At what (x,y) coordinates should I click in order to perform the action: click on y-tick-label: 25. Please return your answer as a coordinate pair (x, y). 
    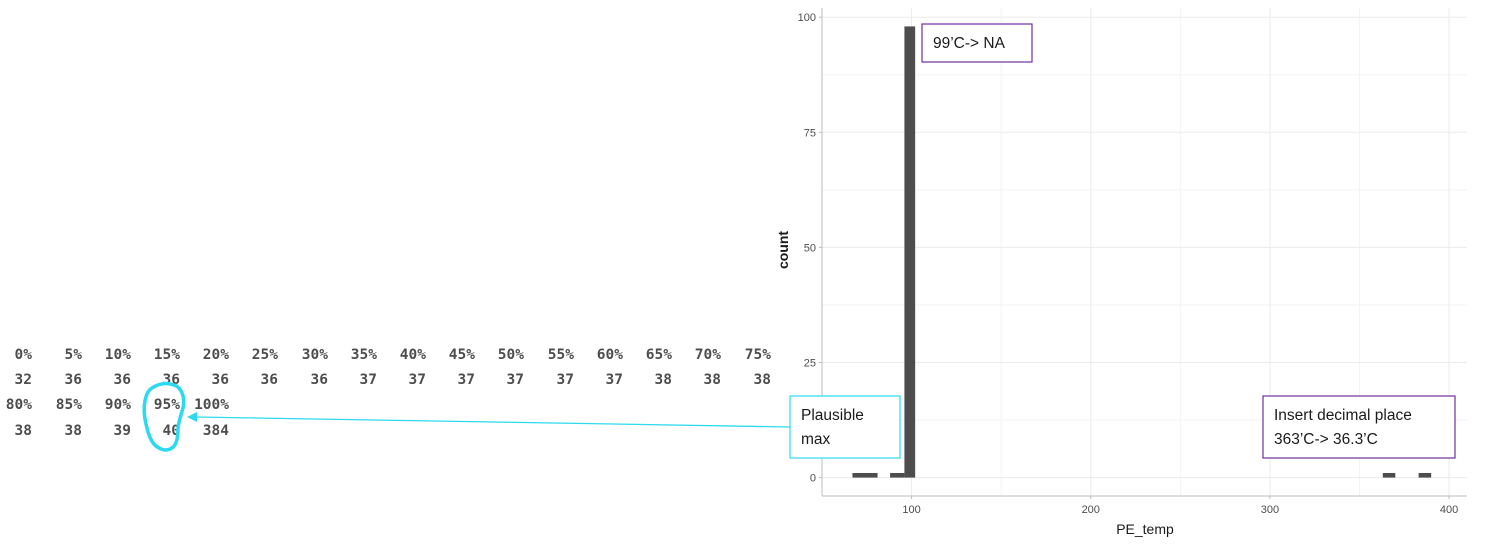
    Looking at the image, I should click on (810, 363).